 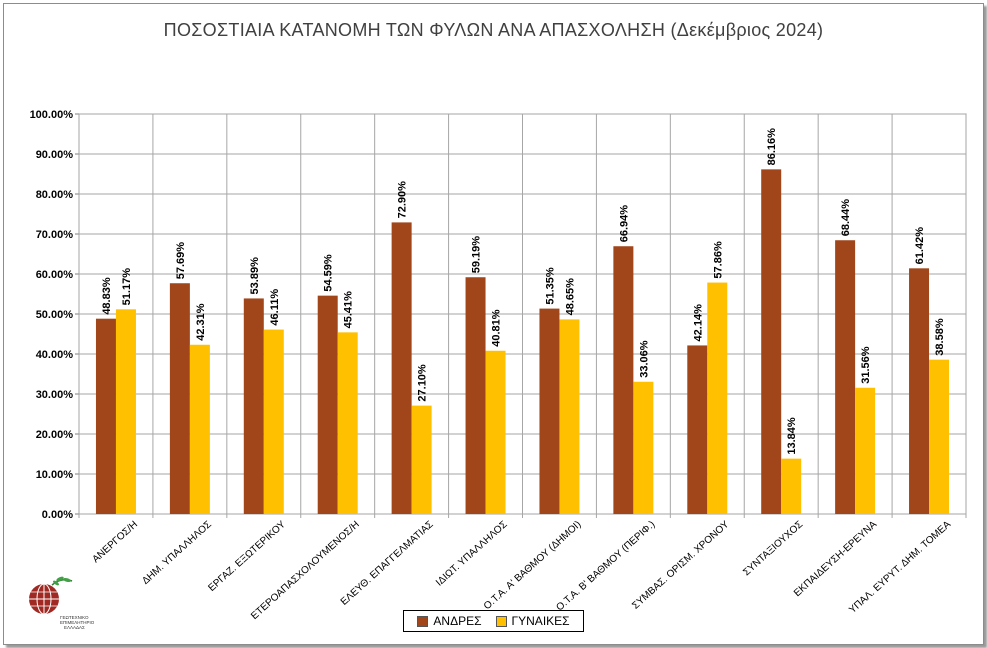 I want to click on y-tick-label: 50.00%, so click(x=55, y=315).